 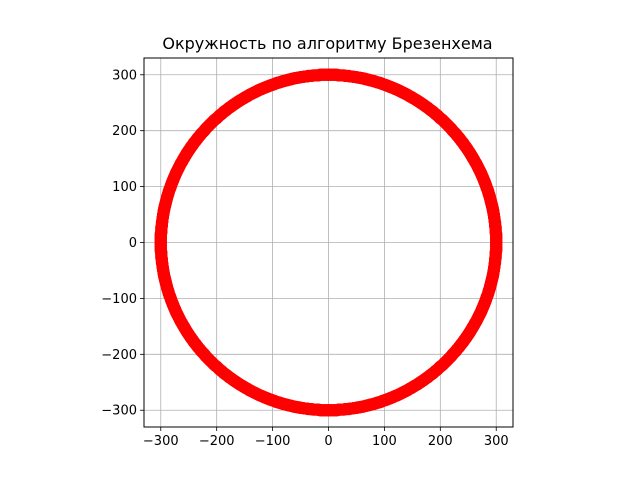 I want to click on x-tick-label: 100, so click(x=384, y=441).